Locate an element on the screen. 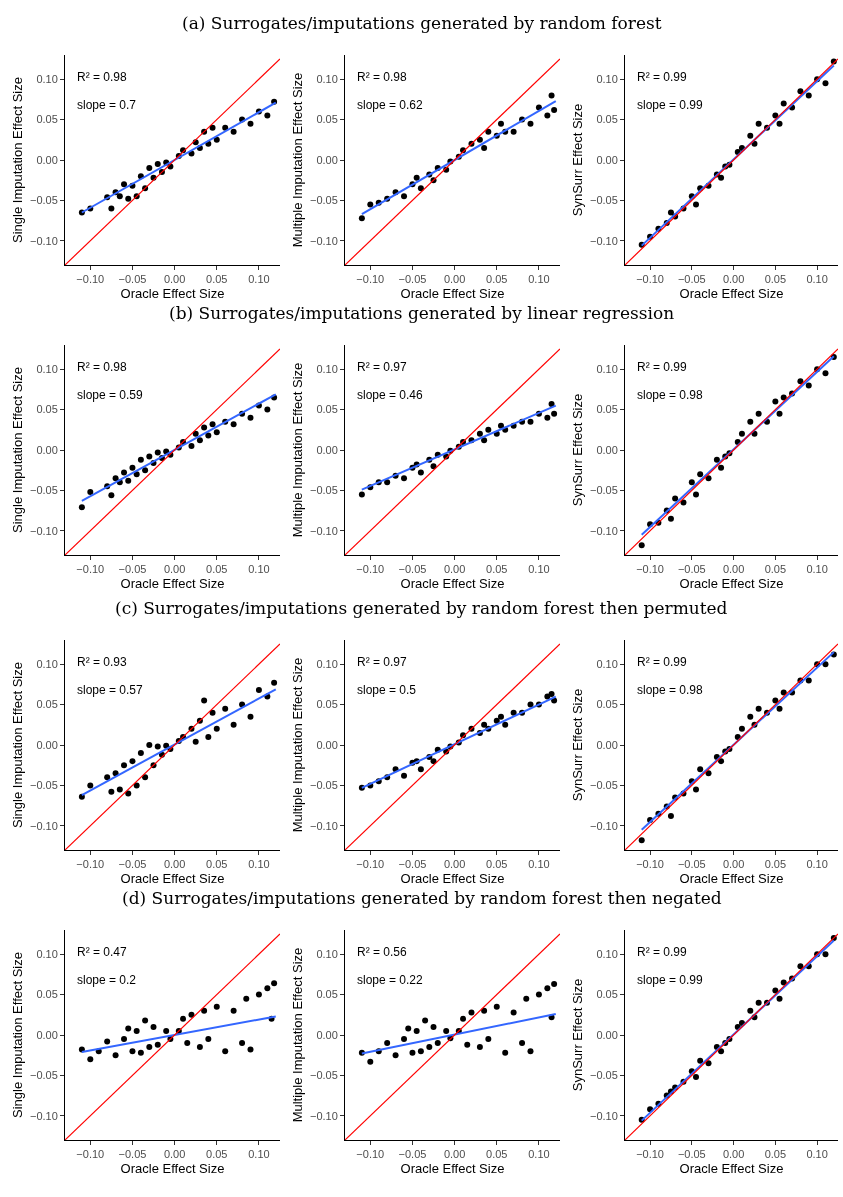 The image size is (843, 1197). annotation: slope = 0.22 is located at coordinates (390, 980).